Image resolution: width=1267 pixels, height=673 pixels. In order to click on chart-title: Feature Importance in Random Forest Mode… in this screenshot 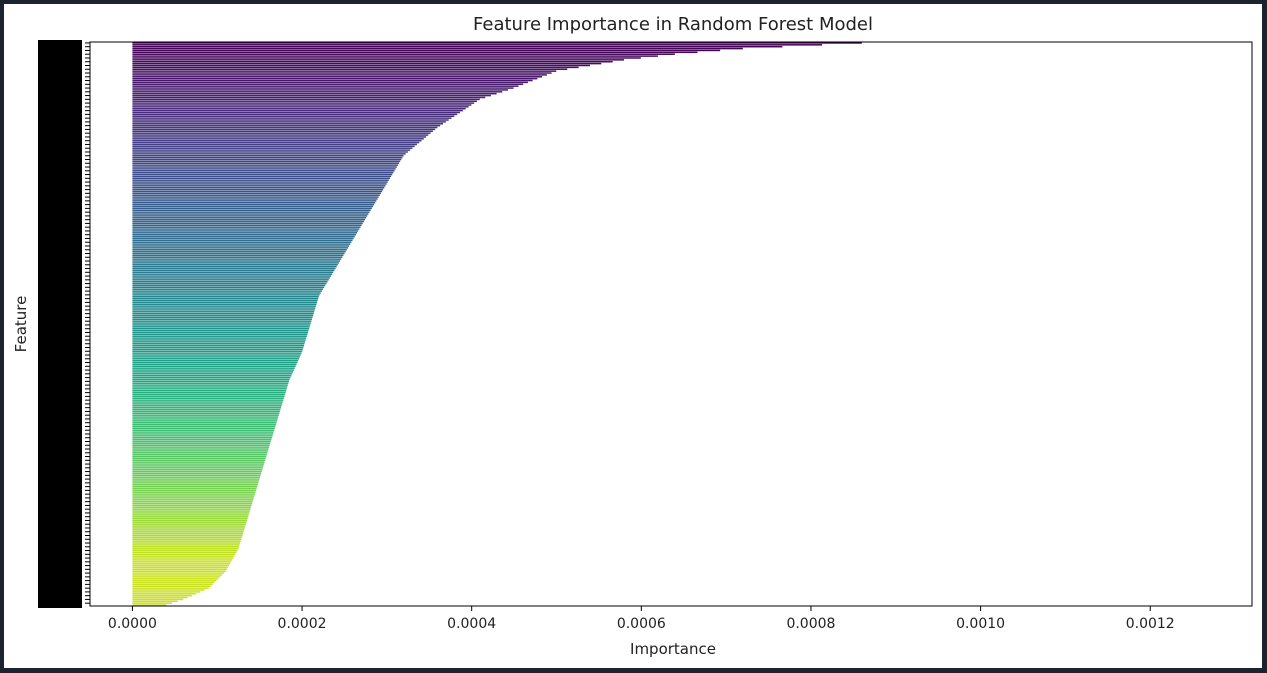, I will do `click(673, 24)`.